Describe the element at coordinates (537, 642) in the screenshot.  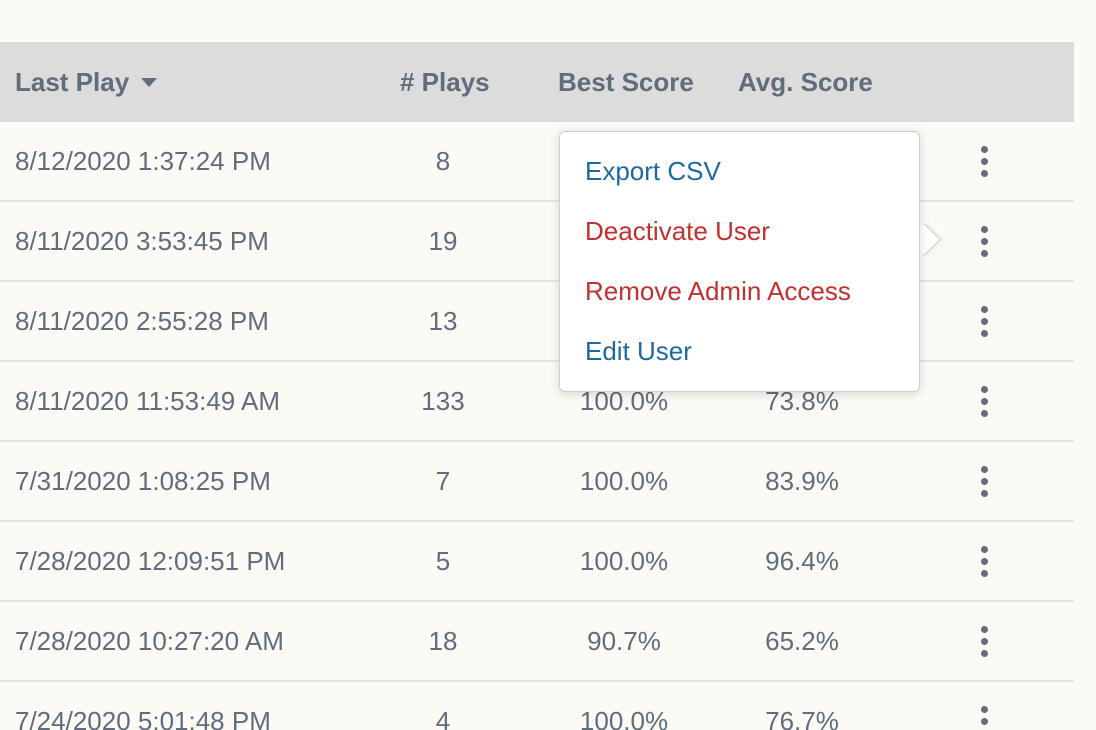
I see `table-row: 7/28/2020 10:27:20 AM 18 90.7% 65.2%` at that location.